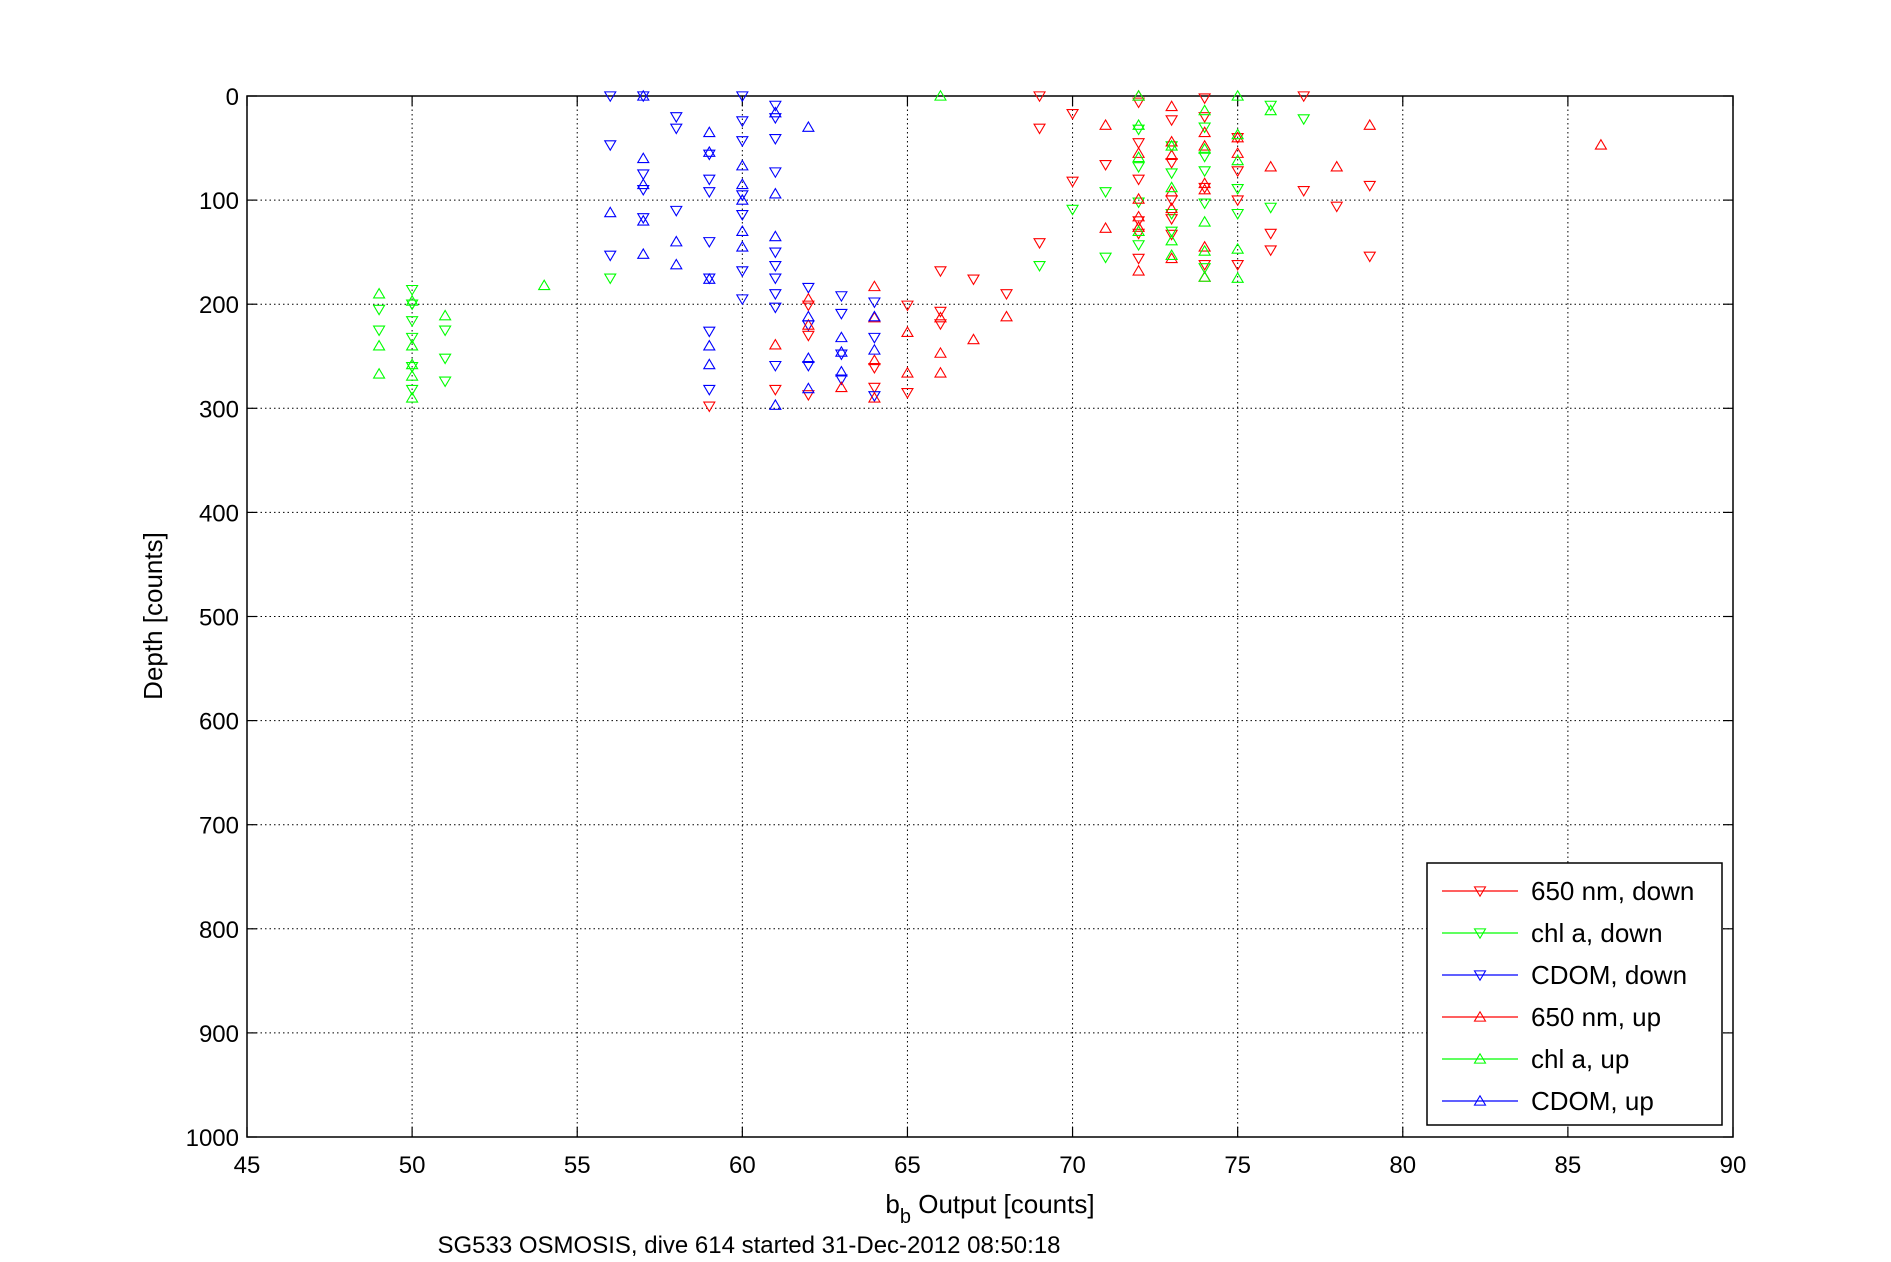  Describe the element at coordinates (577, 1165) in the screenshot. I see `x-tick-label: 55` at that location.